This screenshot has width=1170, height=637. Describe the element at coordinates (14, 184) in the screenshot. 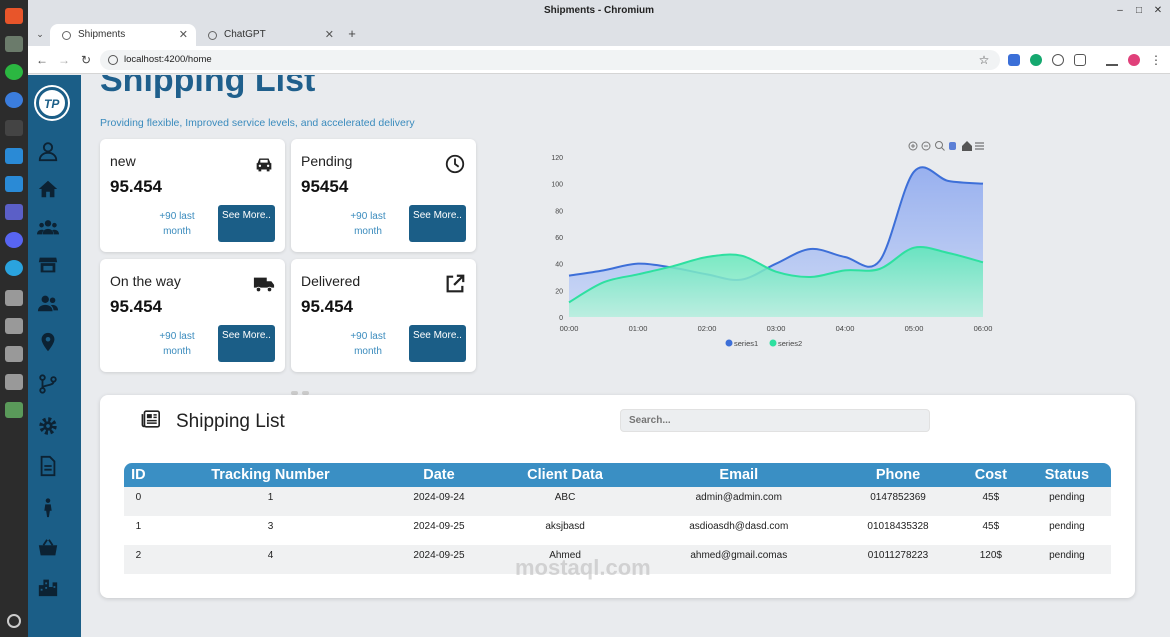

I see `download-icon` at that location.